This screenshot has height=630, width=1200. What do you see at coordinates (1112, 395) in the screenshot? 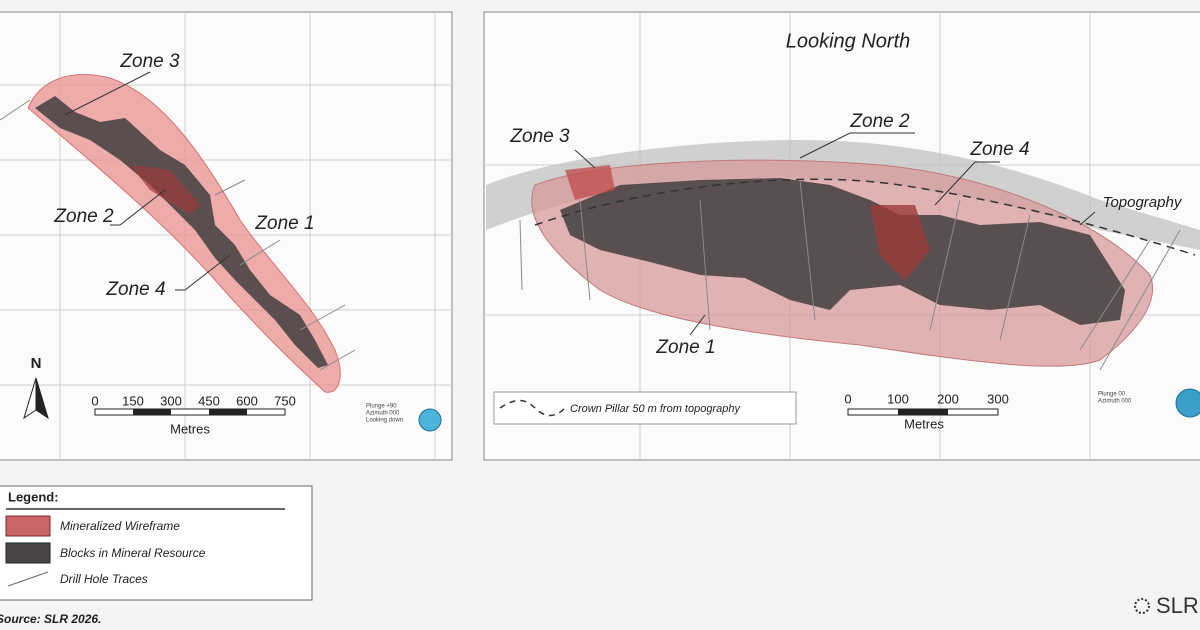
I see `view-info: Plunge 00` at bounding box center [1112, 395].